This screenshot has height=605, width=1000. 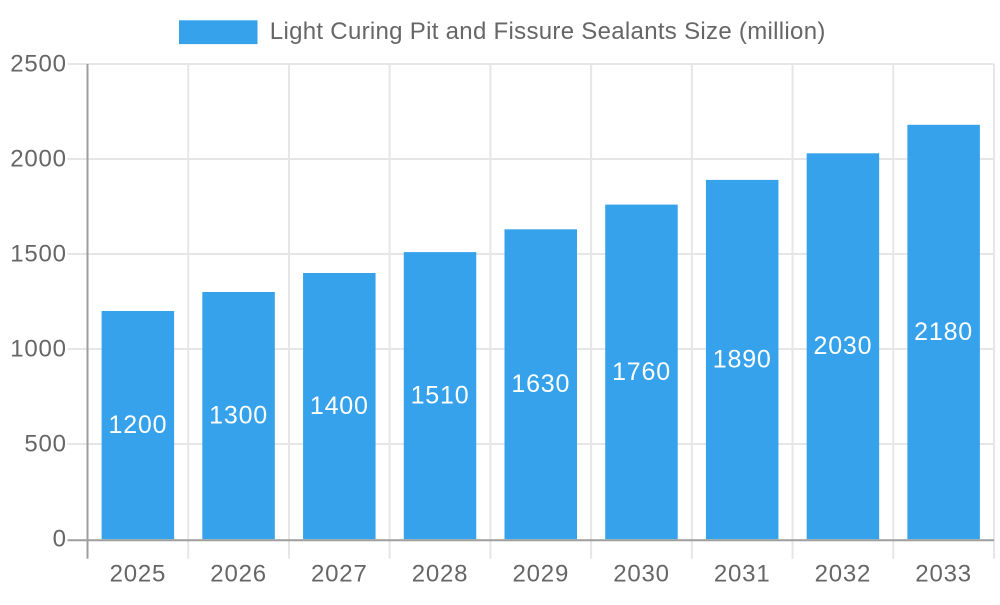 What do you see at coordinates (138, 574) in the screenshot?
I see `svg-text: 2025` at bounding box center [138, 574].